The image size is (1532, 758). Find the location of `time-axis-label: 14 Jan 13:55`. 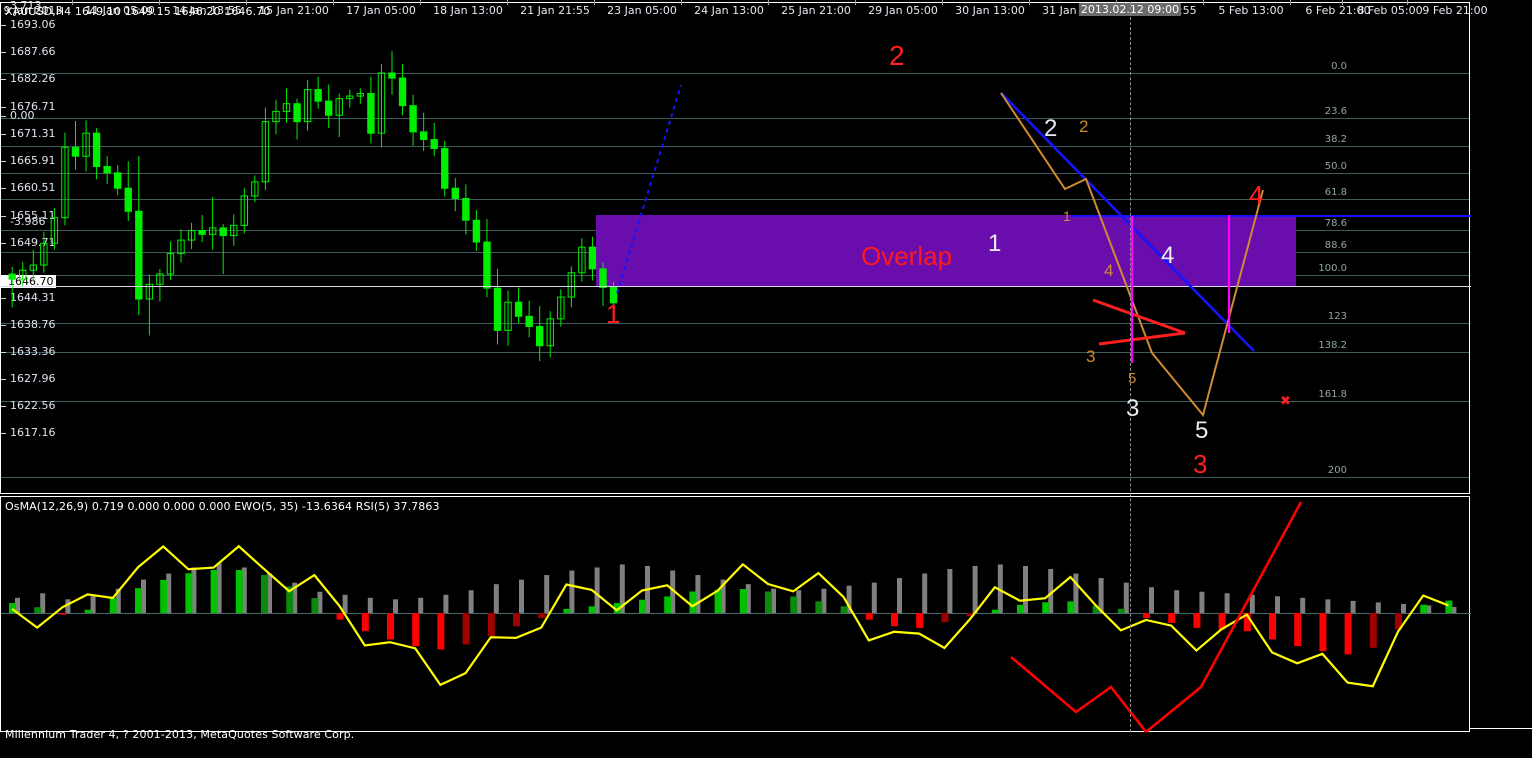

time-axis-label: 14 Jan 13:55 is located at coordinates (207, 10).